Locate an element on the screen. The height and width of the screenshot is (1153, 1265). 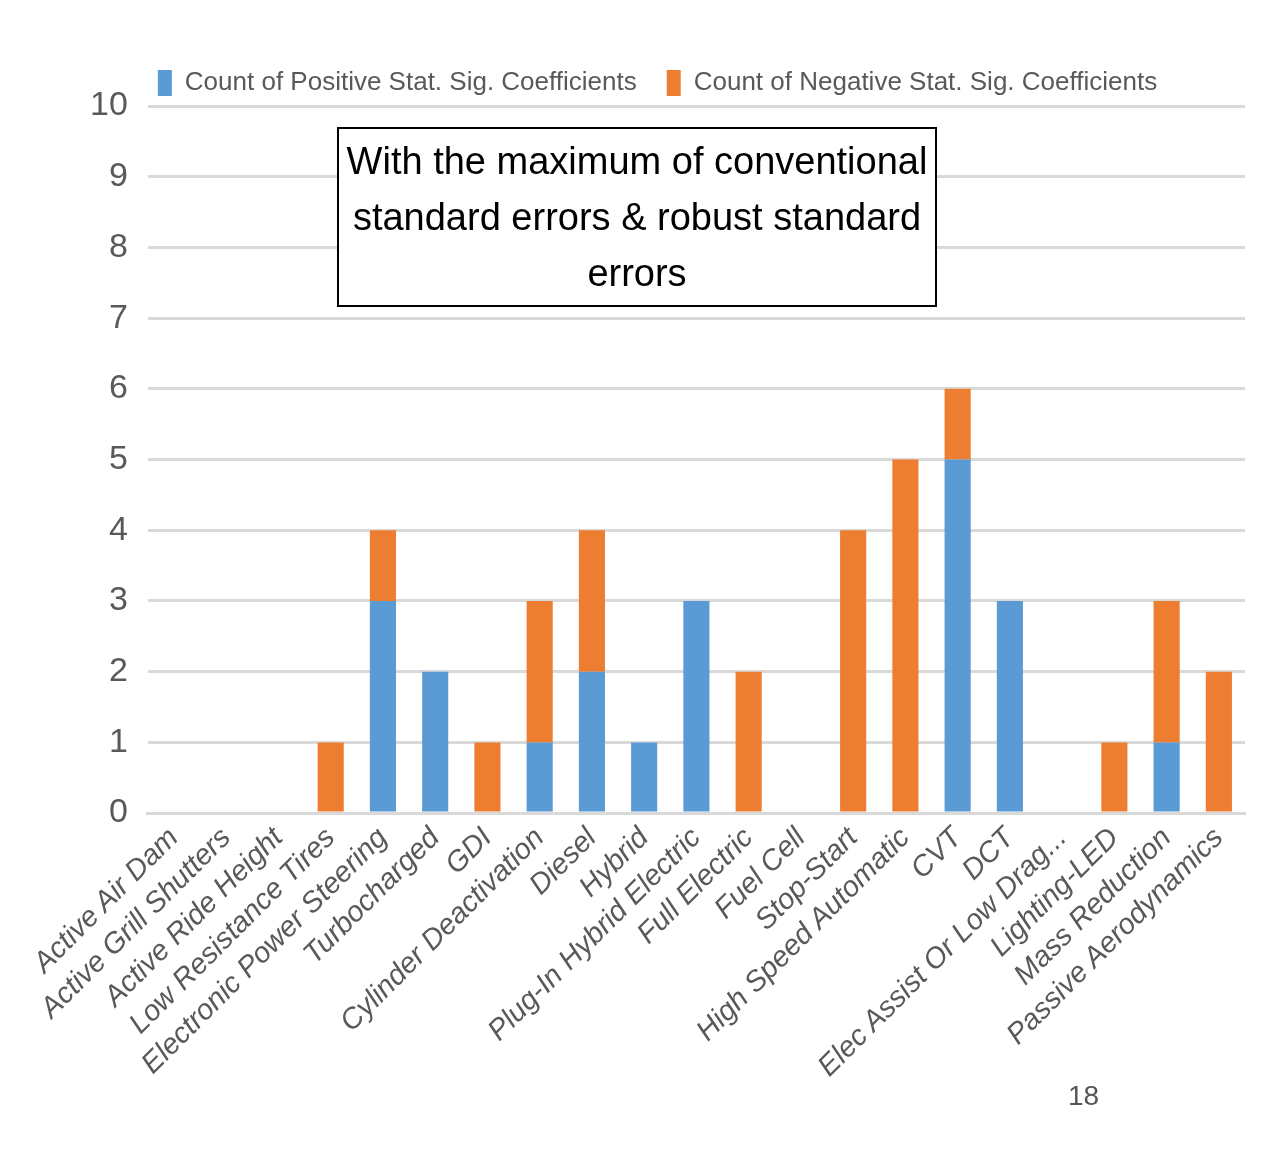
annotation: With the maximum of conventional standard errors & robust standard errors is located at coordinates (637, 217).